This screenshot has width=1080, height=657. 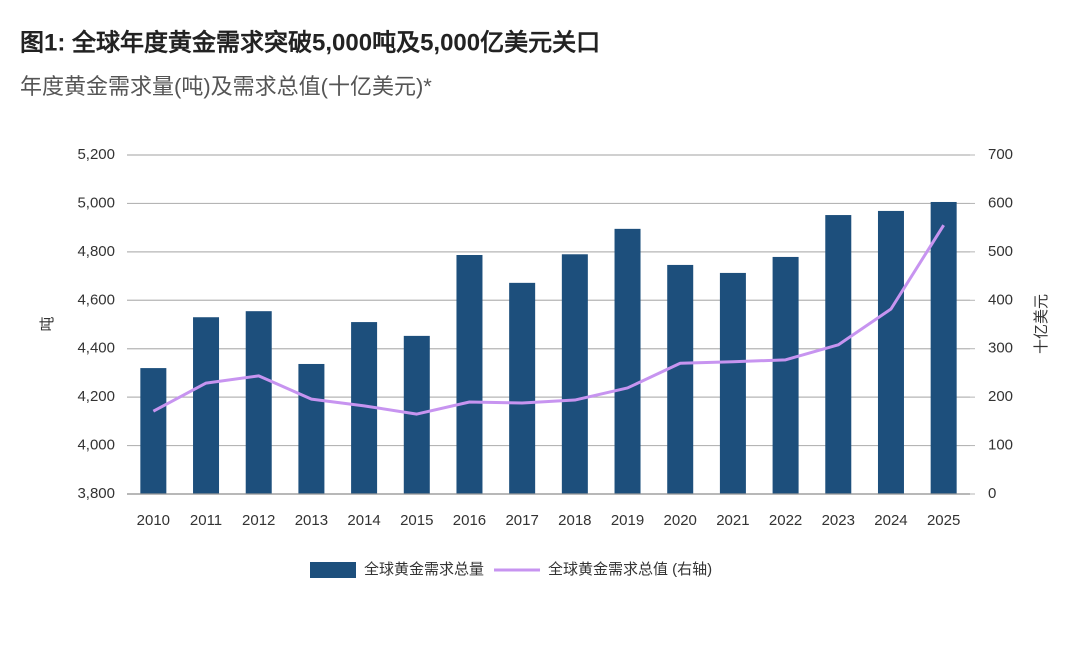 I want to click on y2-axis-label: 十亿美元, so click(x=1041, y=324).